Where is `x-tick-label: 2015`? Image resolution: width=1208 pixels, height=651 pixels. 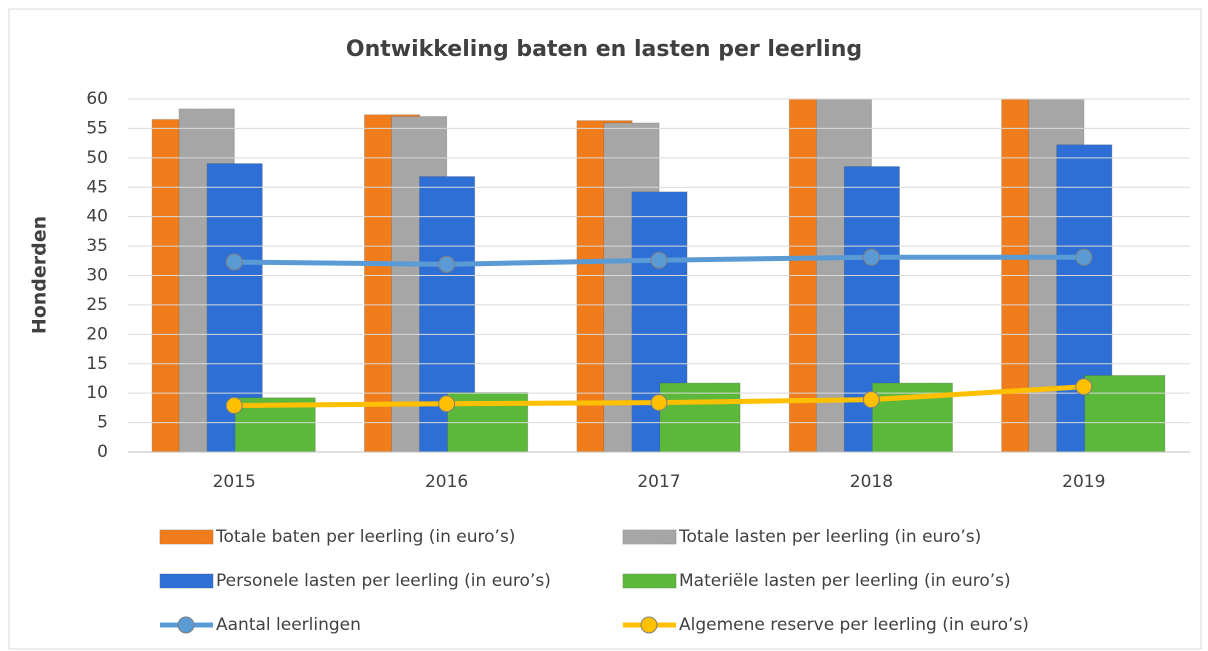 x-tick-label: 2015 is located at coordinates (234, 482).